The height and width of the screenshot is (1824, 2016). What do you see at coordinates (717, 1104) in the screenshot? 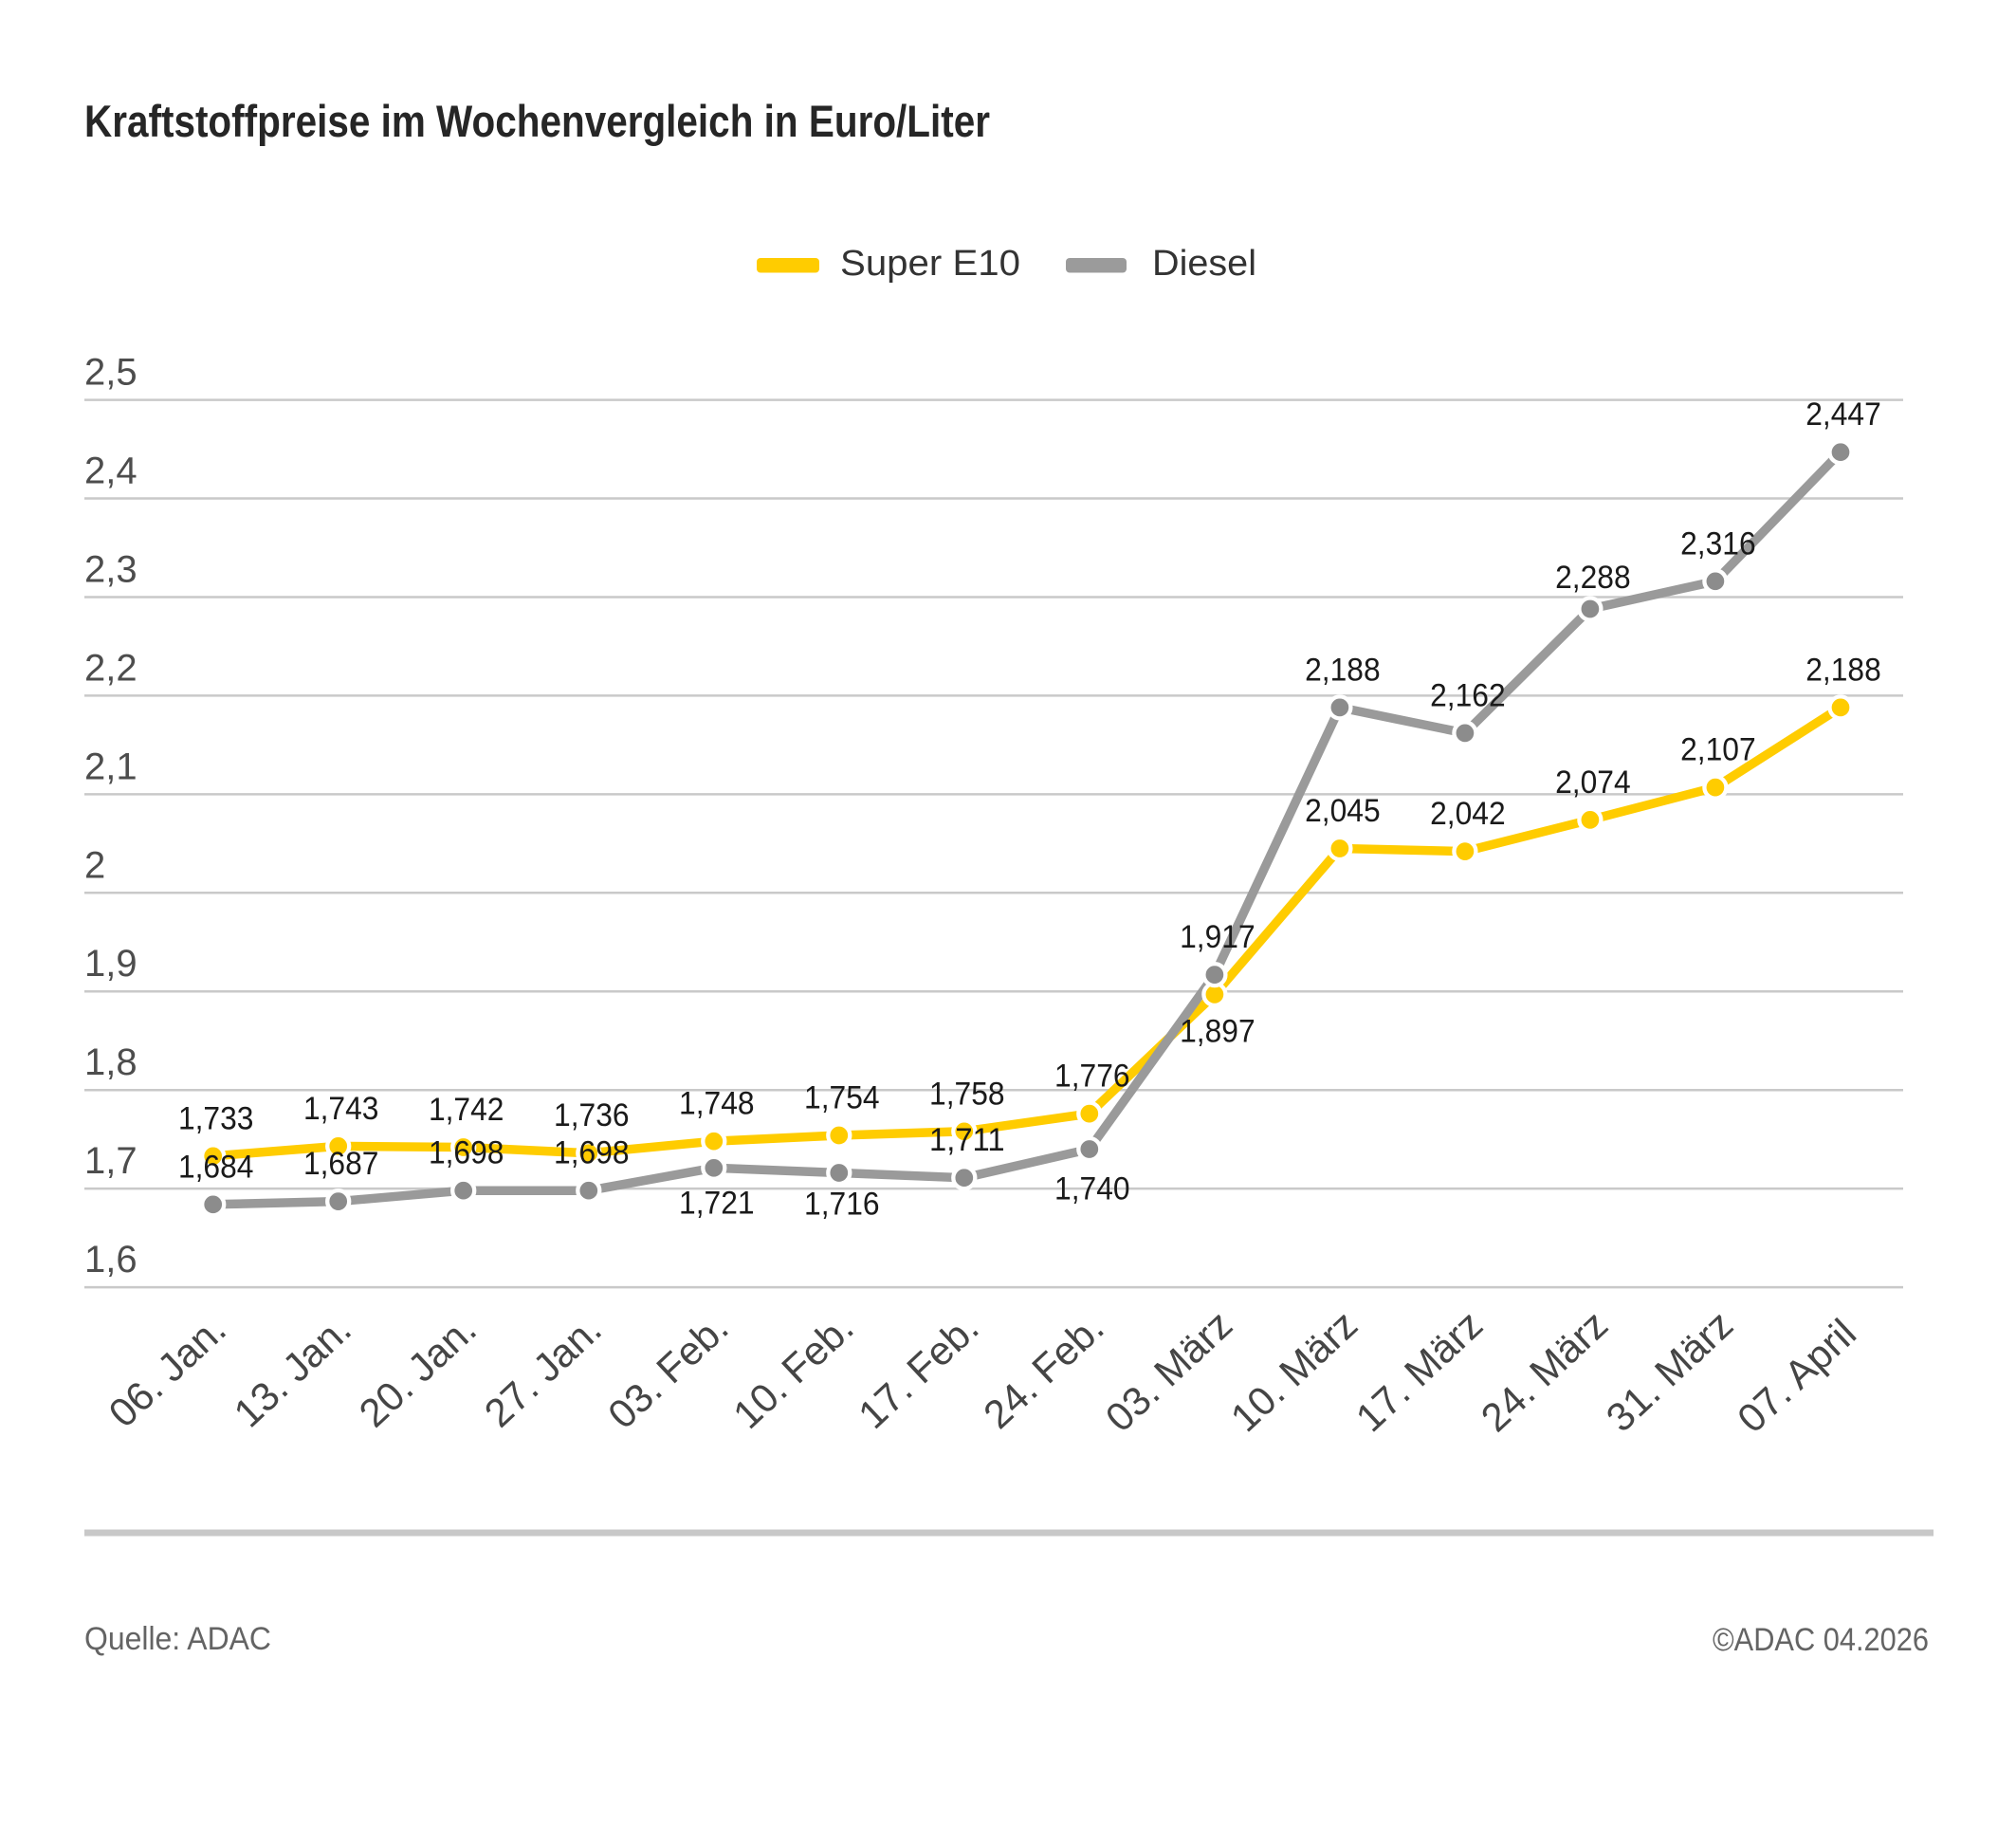
I see `svg-text: 1,748` at bounding box center [717, 1104].